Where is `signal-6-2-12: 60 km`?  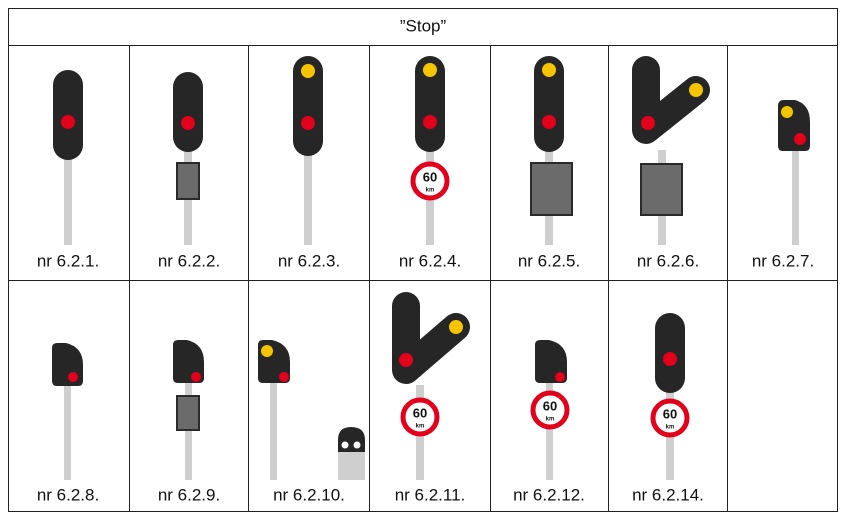 signal-6-2-12: 60 km is located at coordinates (550, 410).